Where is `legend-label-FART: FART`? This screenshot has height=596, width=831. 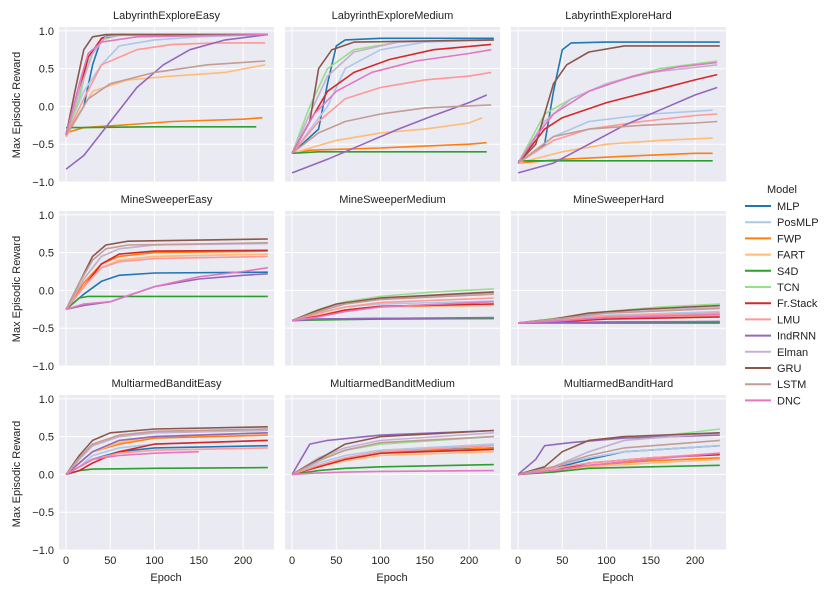 legend-label-FART: FART is located at coordinates (791, 256).